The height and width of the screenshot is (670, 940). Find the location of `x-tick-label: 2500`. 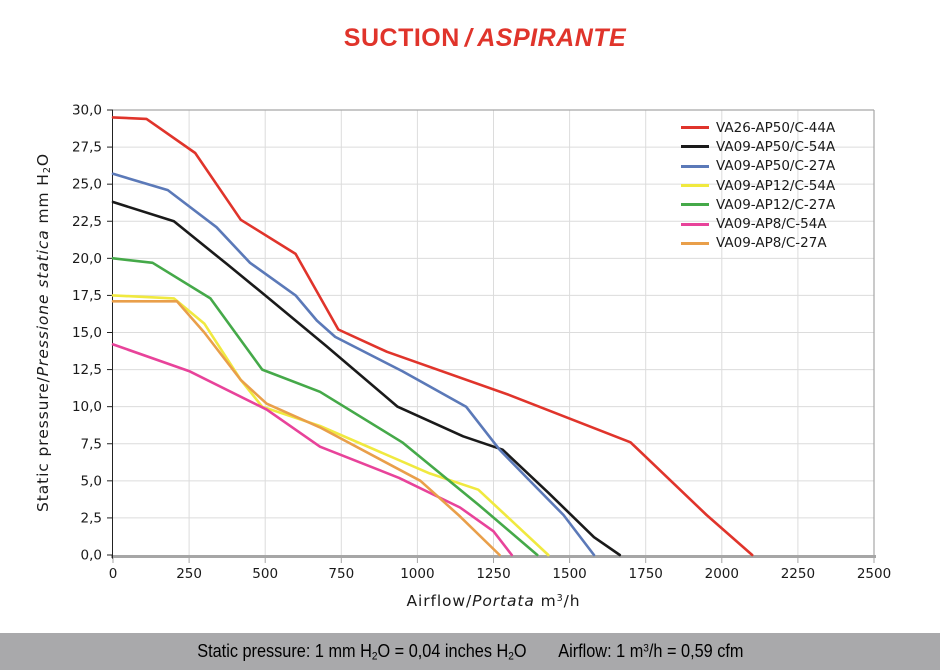

x-tick-label: 2500 is located at coordinates (874, 574).